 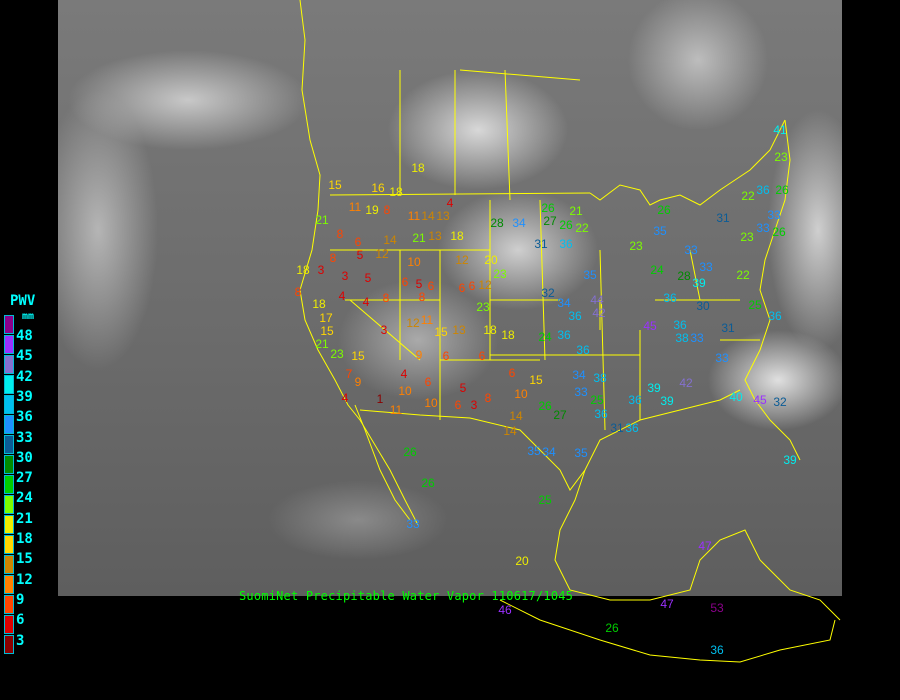 I want to click on station-pwv-label: 47, so click(x=667, y=604).